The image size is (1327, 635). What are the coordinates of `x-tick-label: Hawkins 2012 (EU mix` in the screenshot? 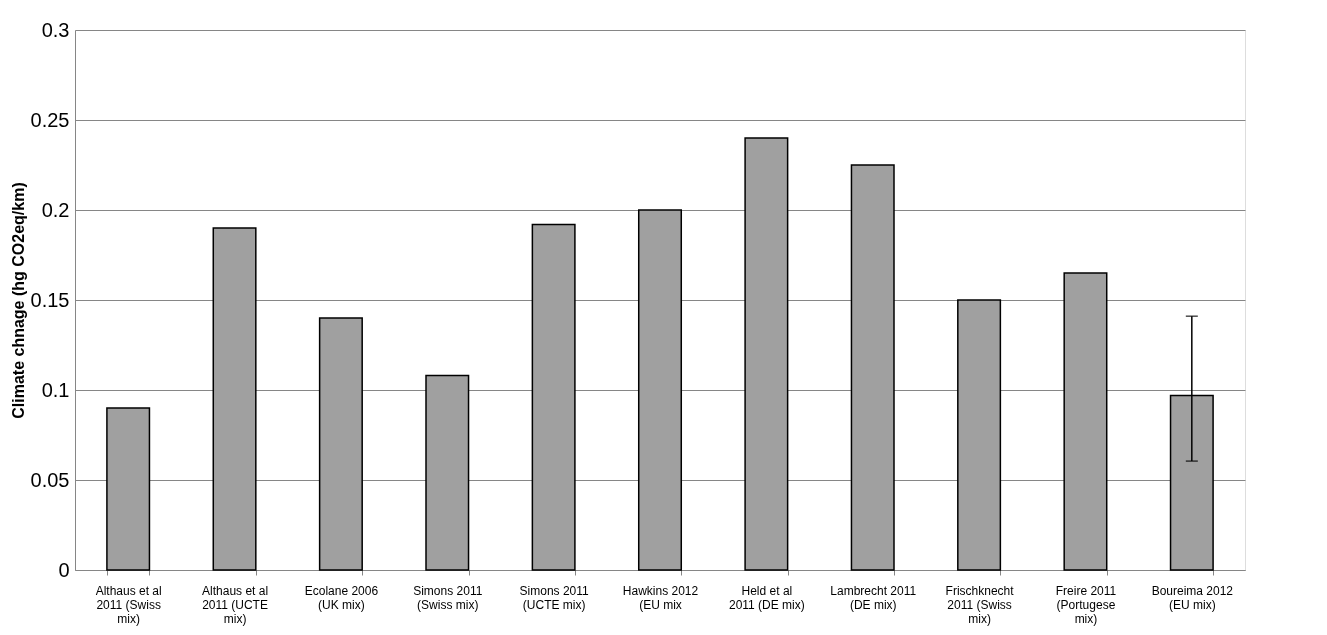 It's located at (660, 597).